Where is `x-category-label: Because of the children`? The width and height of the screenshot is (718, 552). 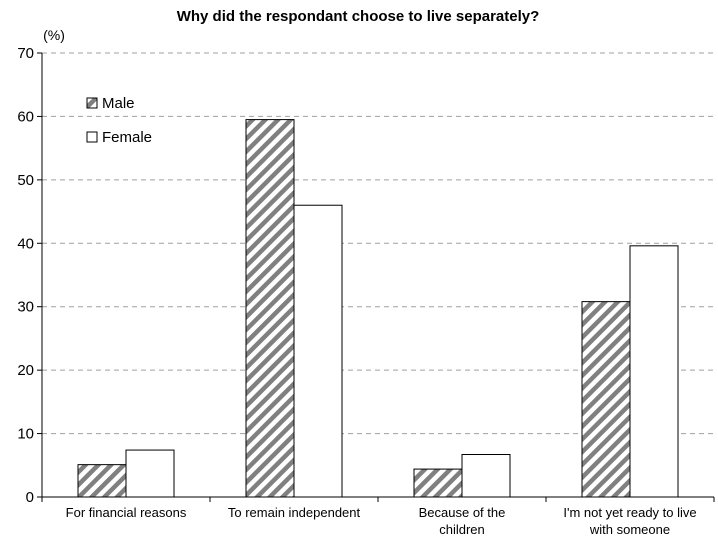 x-category-label: Because of the children is located at coordinates (462, 521).